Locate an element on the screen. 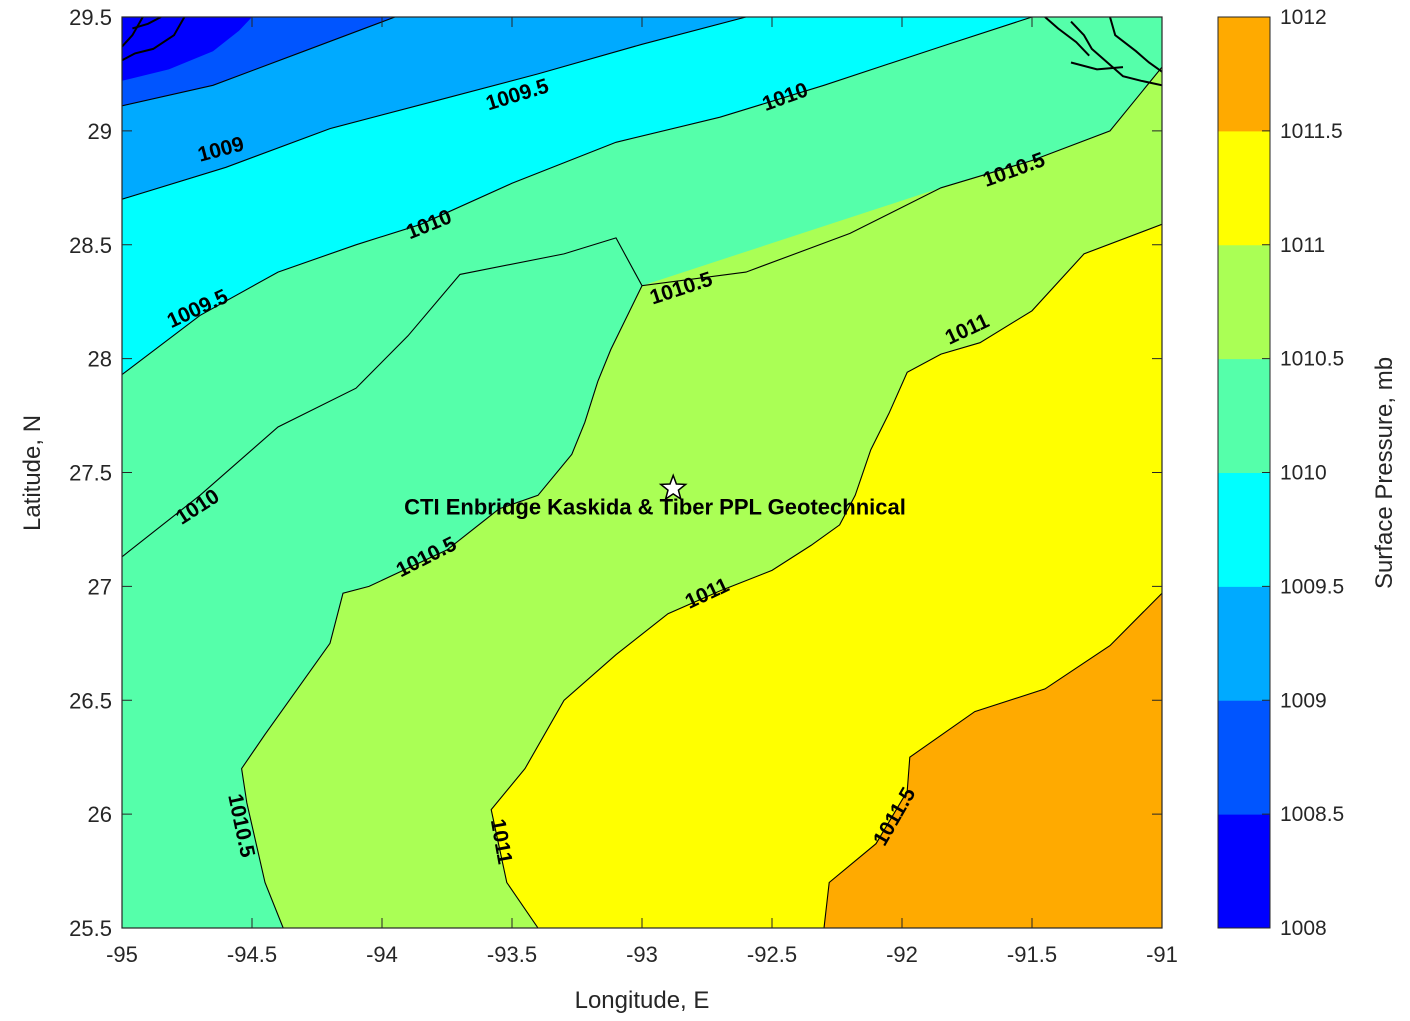 The image size is (1410, 1021). colorbar-label: Surface Pressure, mb is located at coordinates (1384, 473).